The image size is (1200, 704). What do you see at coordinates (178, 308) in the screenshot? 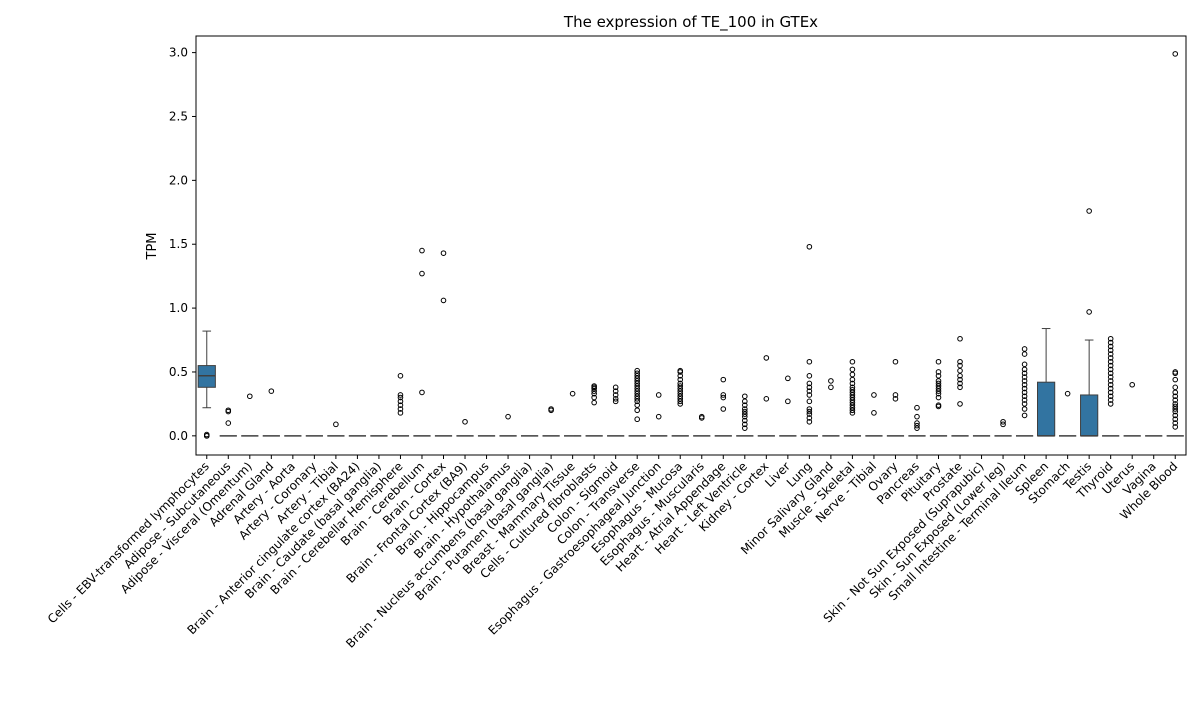
I see `y-tick-label: 1.0` at bounding box center [178, 308].